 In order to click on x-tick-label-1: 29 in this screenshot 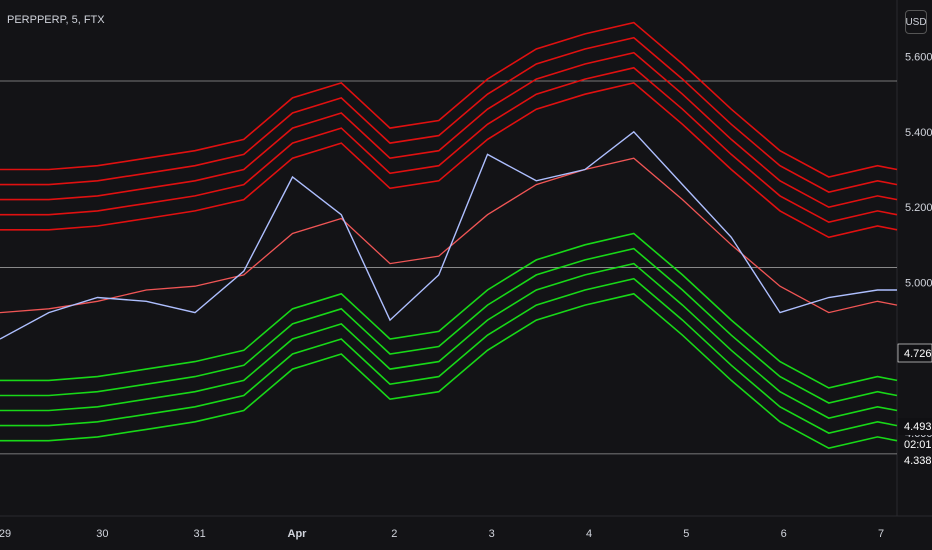, I will do `click(5, 534)`.